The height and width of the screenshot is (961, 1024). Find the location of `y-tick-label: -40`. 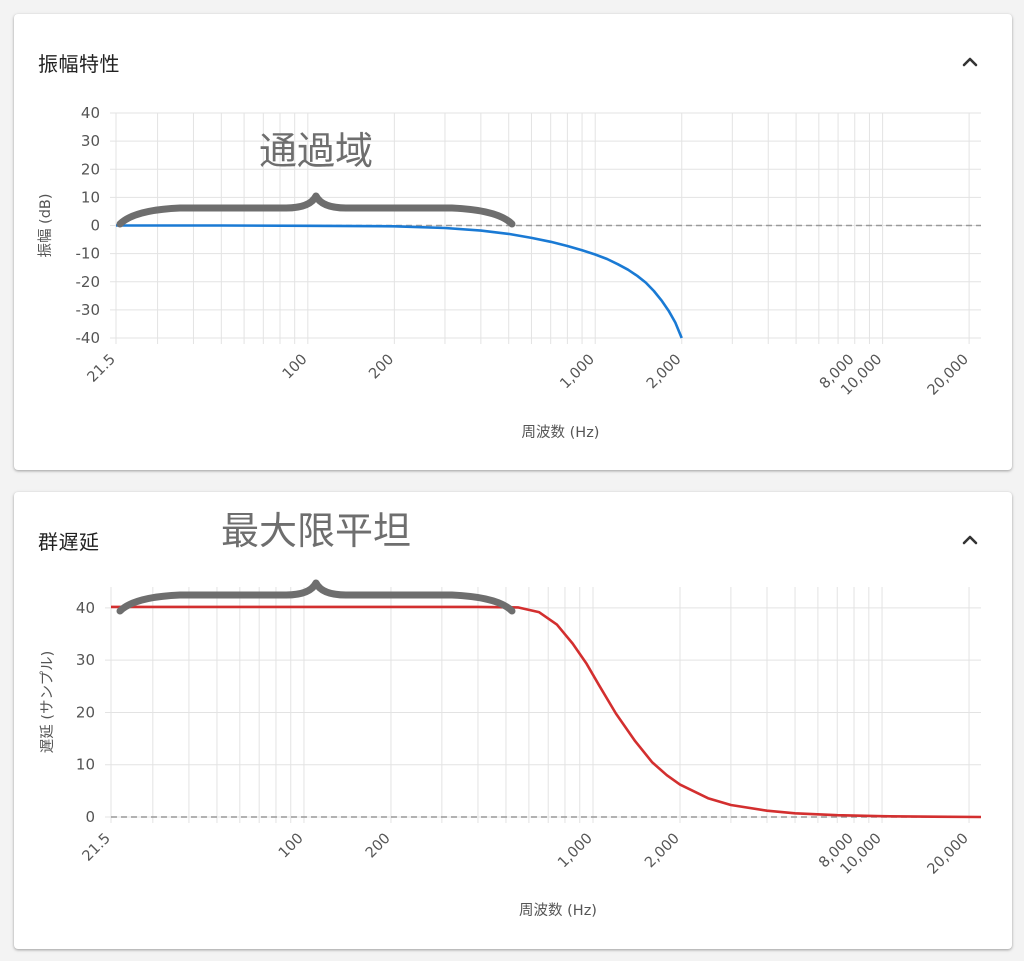

y-tick-label: -40 is located at coordinates (88, 338).